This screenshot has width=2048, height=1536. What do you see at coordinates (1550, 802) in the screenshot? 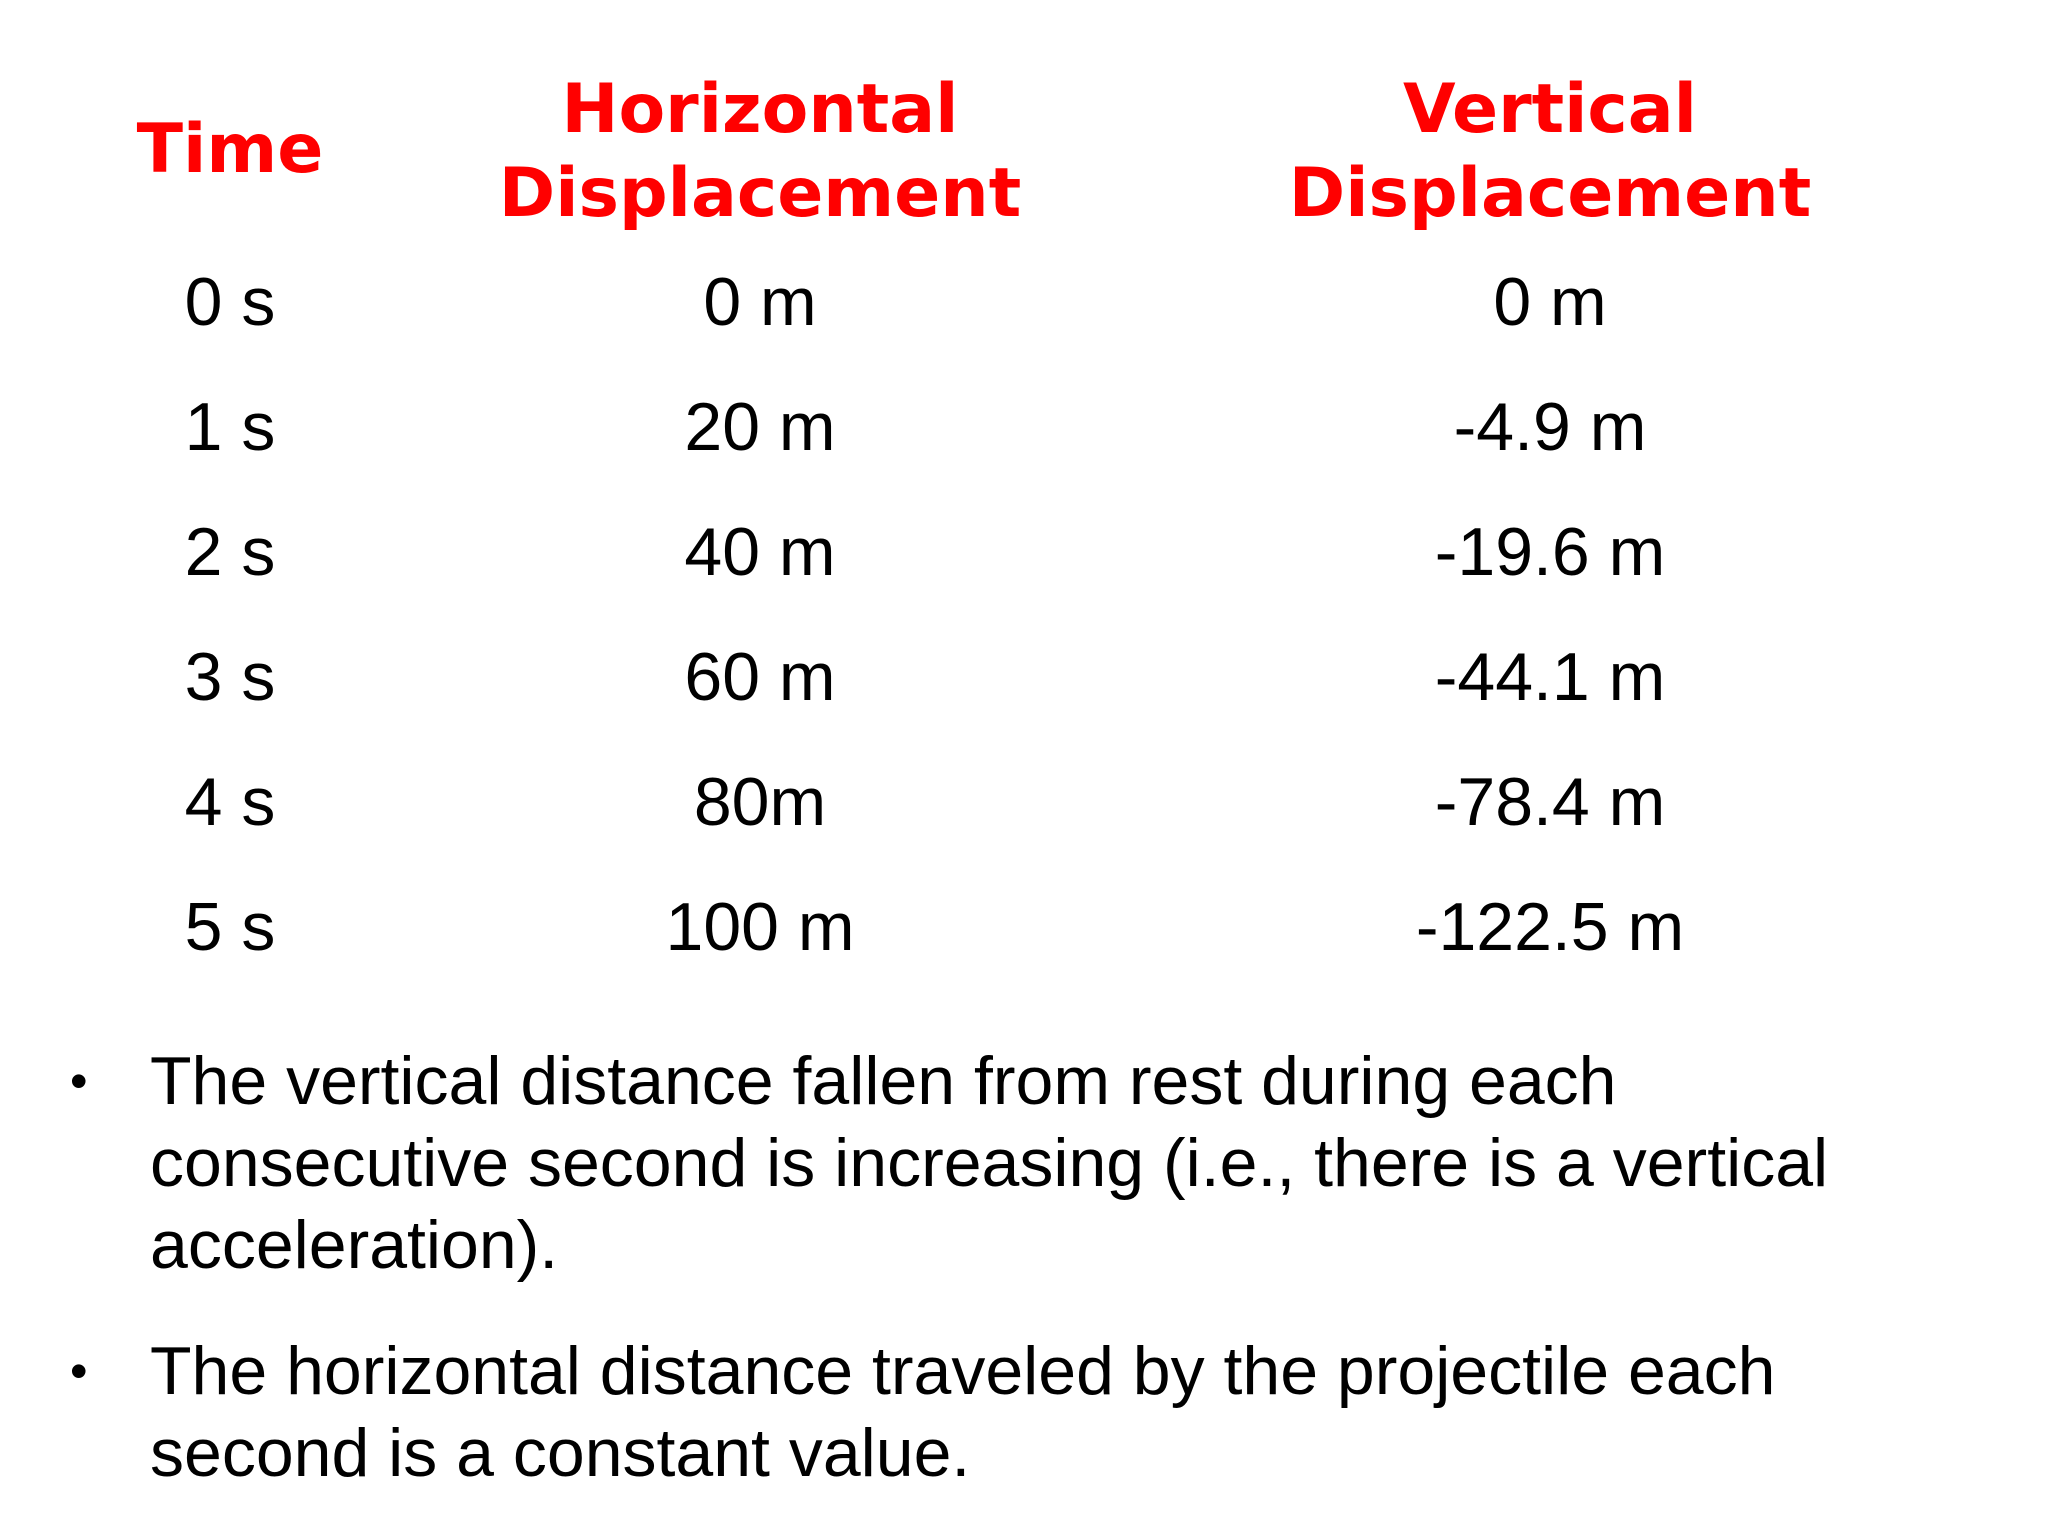
I see `cell-vertical: -78.4 m` at bounding box center [1550, 802].